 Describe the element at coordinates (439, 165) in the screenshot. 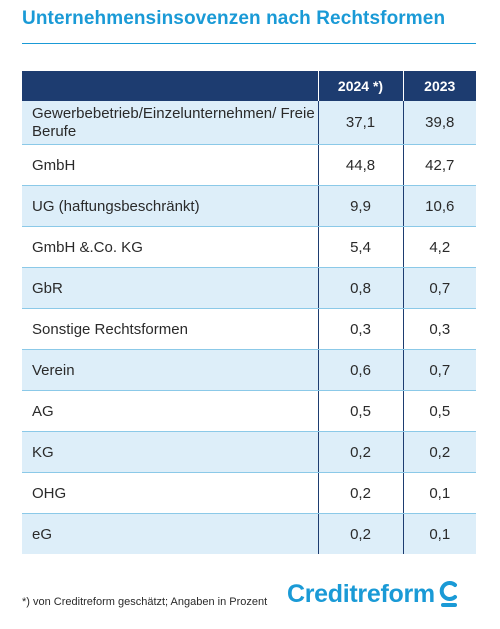

I see `value-2023: 42,7` at that location.